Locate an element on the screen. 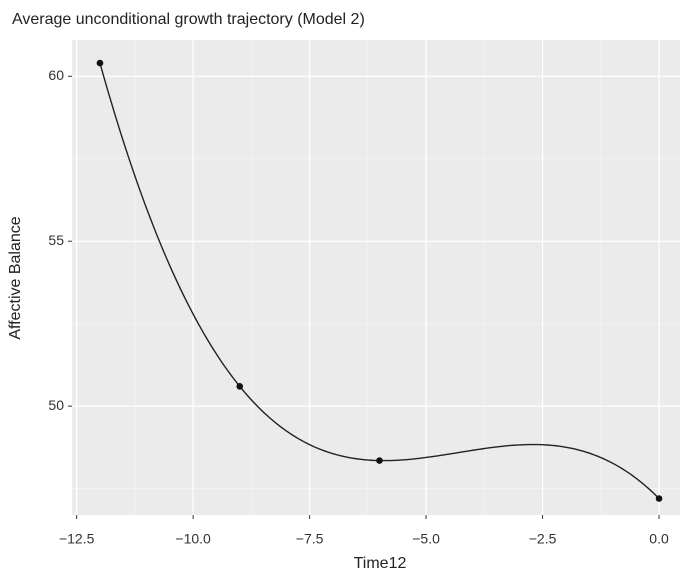  x-tick-label: −7.5 is located at coordinates (310, 539).